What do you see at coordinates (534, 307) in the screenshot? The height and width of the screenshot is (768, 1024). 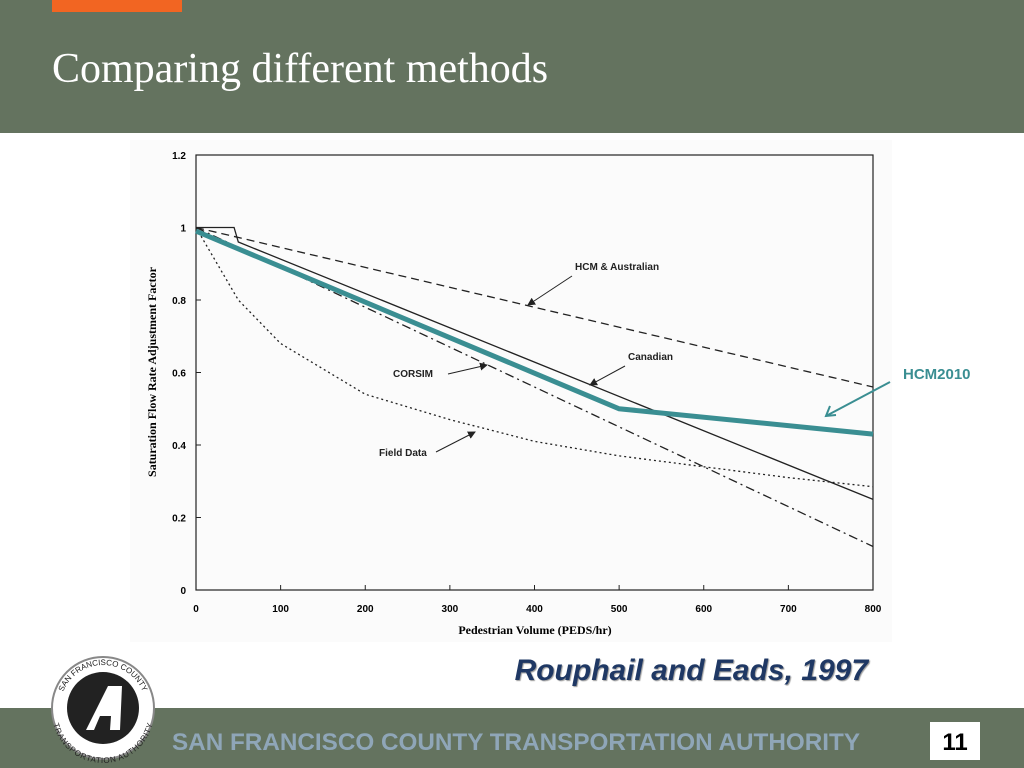 I see `series-line` at bounding box center [534, 307].